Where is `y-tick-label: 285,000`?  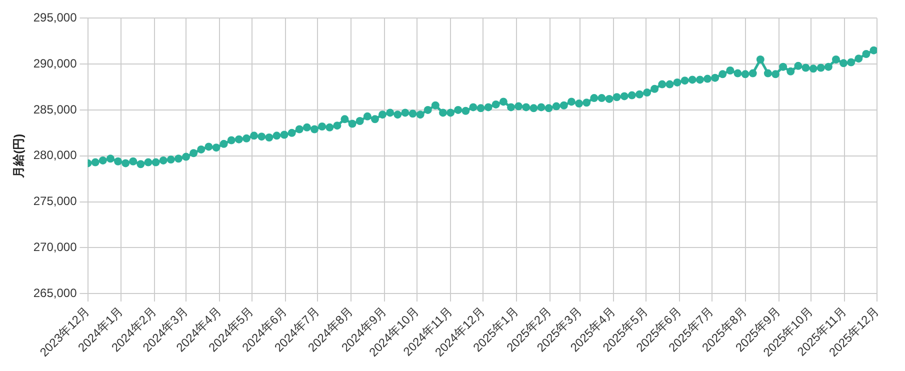
y-tick-label: 285,000 is located at coordinates (55, 109).